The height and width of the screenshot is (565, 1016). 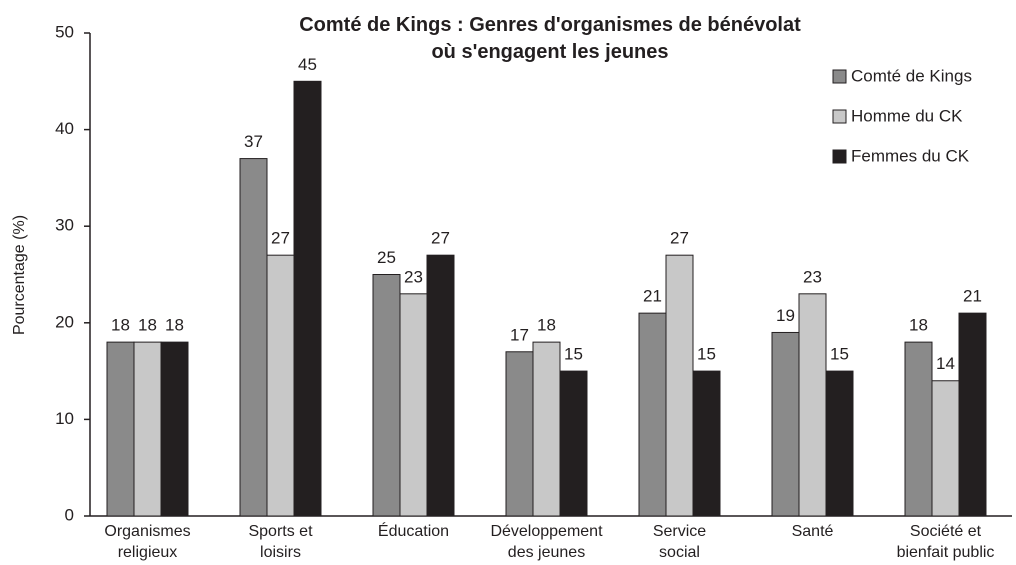 What do you see at coordinates (812, 531) in the screenshot?
I see `x-tick-label: Santé` at bounding box center [812, 531].